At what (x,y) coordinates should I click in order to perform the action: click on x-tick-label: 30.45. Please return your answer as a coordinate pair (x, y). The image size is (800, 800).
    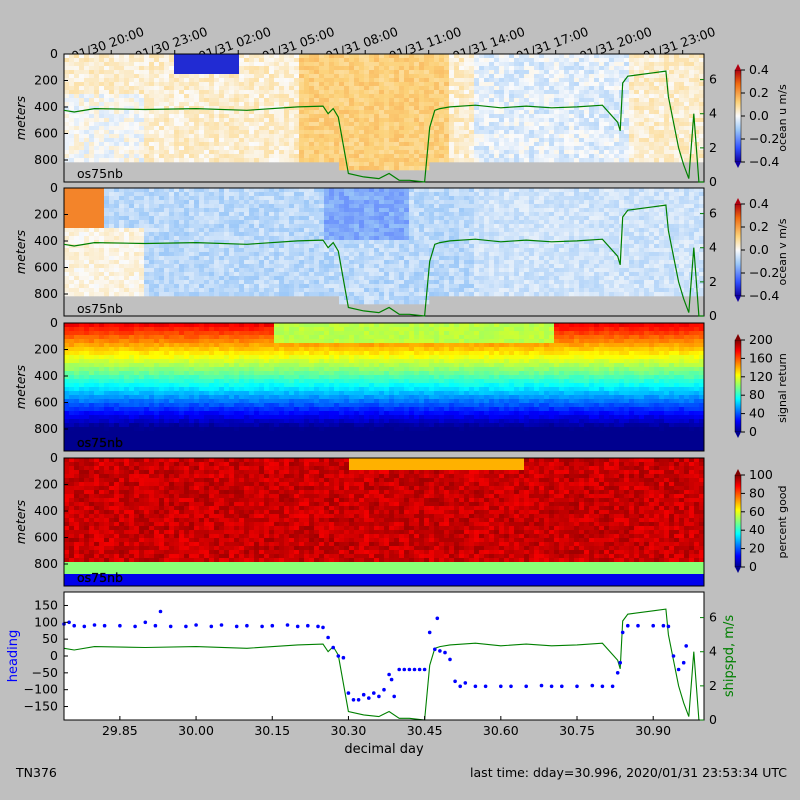
    Looking at the image, I should click on (425, 730).